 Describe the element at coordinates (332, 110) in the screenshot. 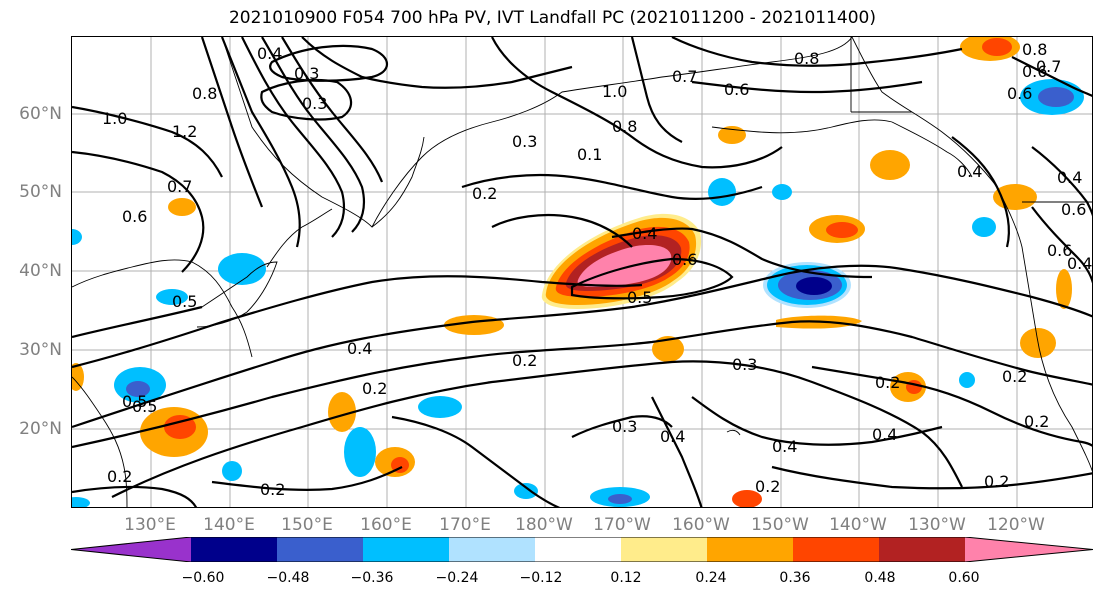

I see `pv-contour-0.6-c` at that location.